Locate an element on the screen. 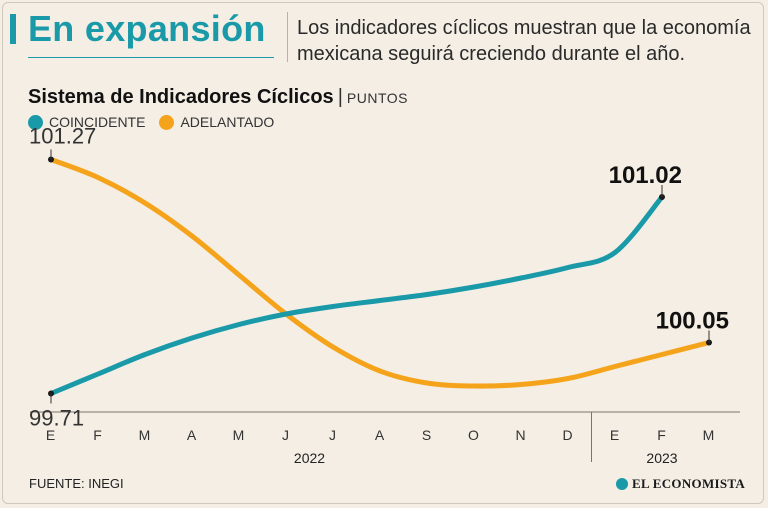 Image resolution: width=768 pixels, height=508 pixels. end-value-label-coincidente: 101.02 is located at coordinates (645, 175).